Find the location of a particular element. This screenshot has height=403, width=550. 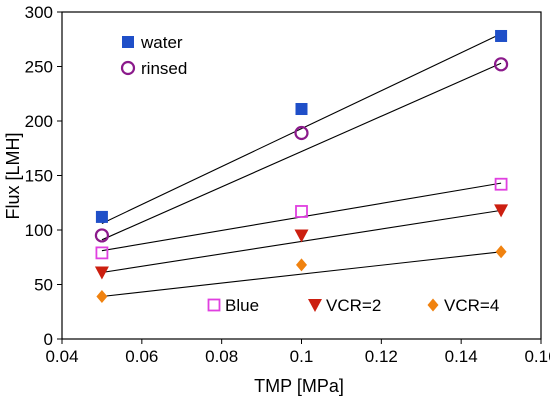

legend-label-water: water is located at coordinates (161, 42).